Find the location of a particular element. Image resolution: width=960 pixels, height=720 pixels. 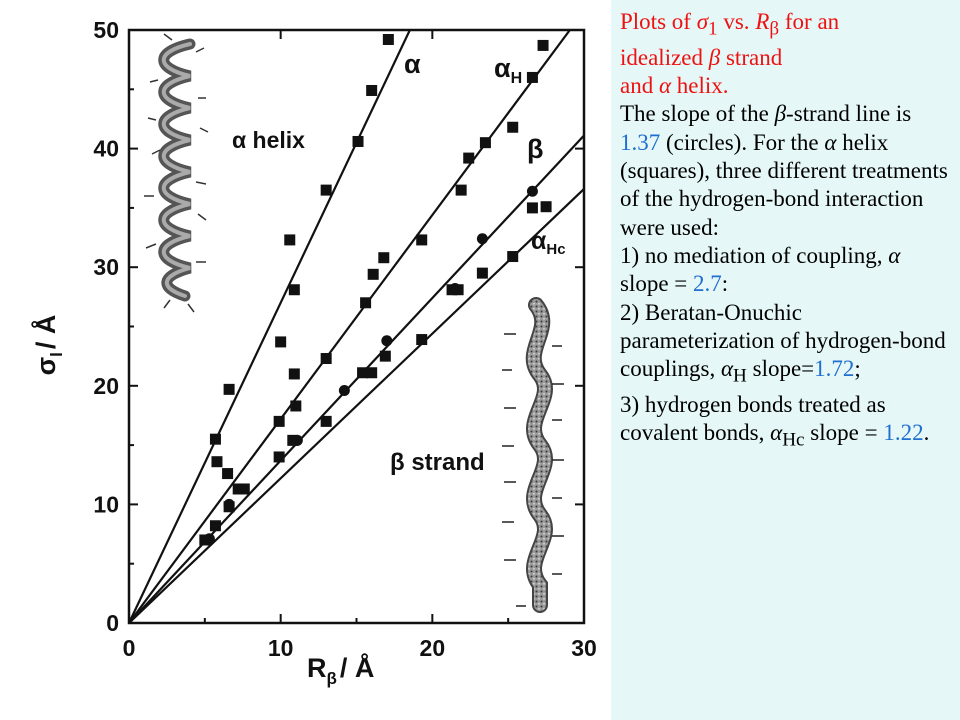

caption-subscript: 1 is located at coordinates (713, 29).